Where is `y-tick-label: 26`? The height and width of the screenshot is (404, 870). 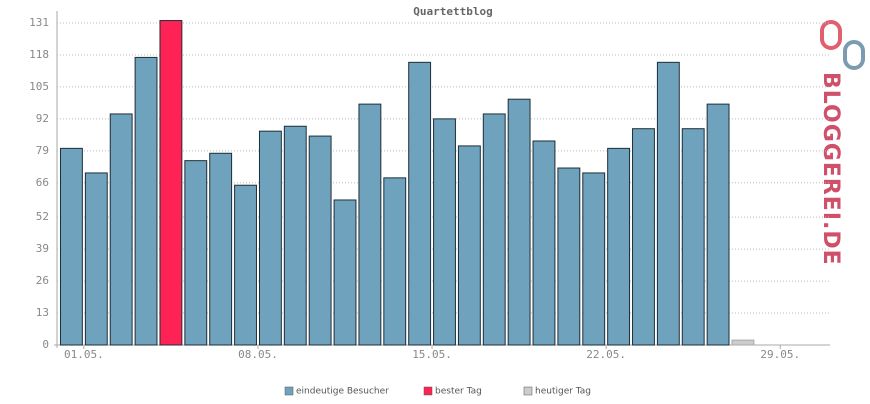 y-tick-label: 26 is located at coordinates (42, 280).